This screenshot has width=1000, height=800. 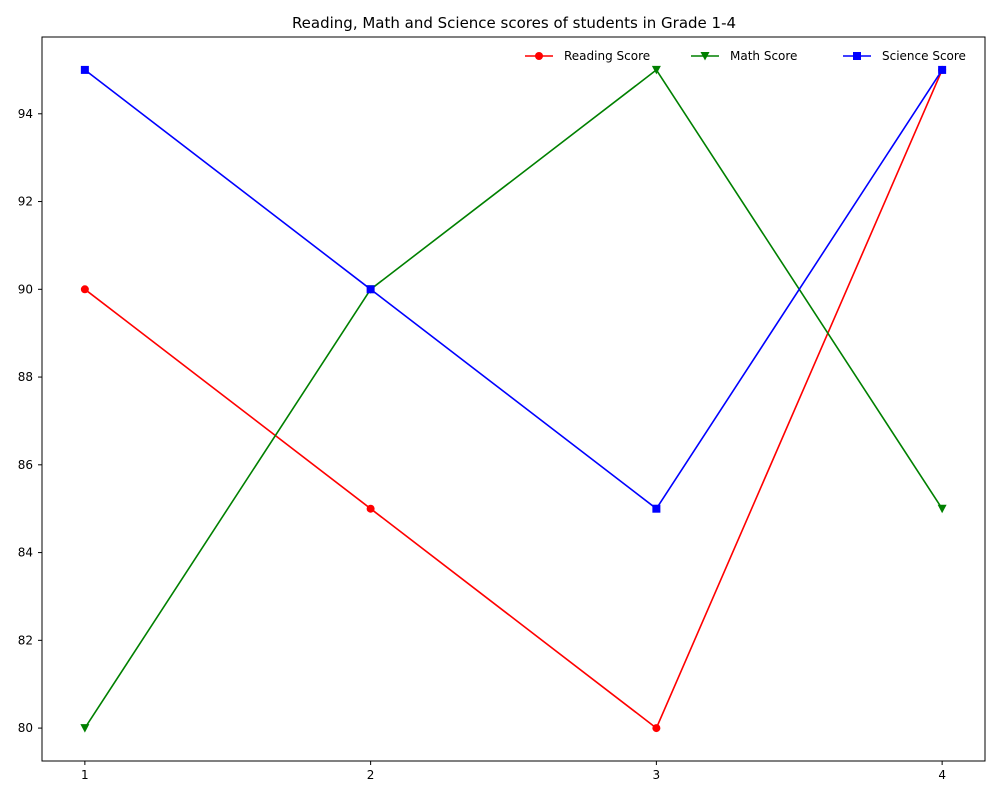 What do you see at coordinates (763, 56) in the screenshot?
I see `legend-label: Math Score` at bounding box center [763, 56].